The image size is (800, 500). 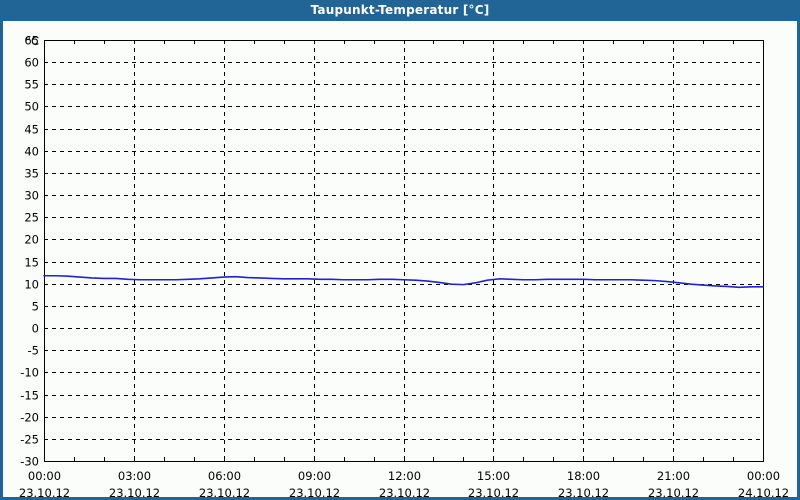 I want to click on y-tick-label: 50, so click(x=31, y=107).